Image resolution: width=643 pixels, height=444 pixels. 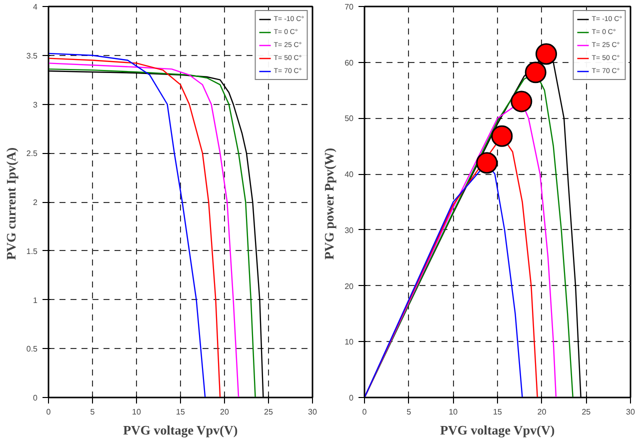 I want to click on y-tick-label: 0.5, so click(x=32, y=349).